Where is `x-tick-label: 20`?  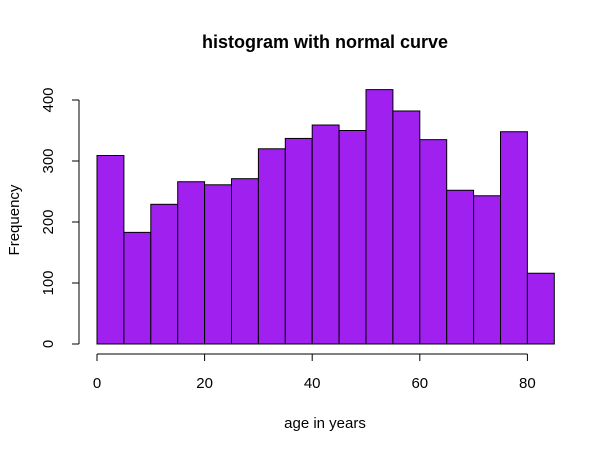
x-tick-label: 20 is located at coordinates (204, 383).